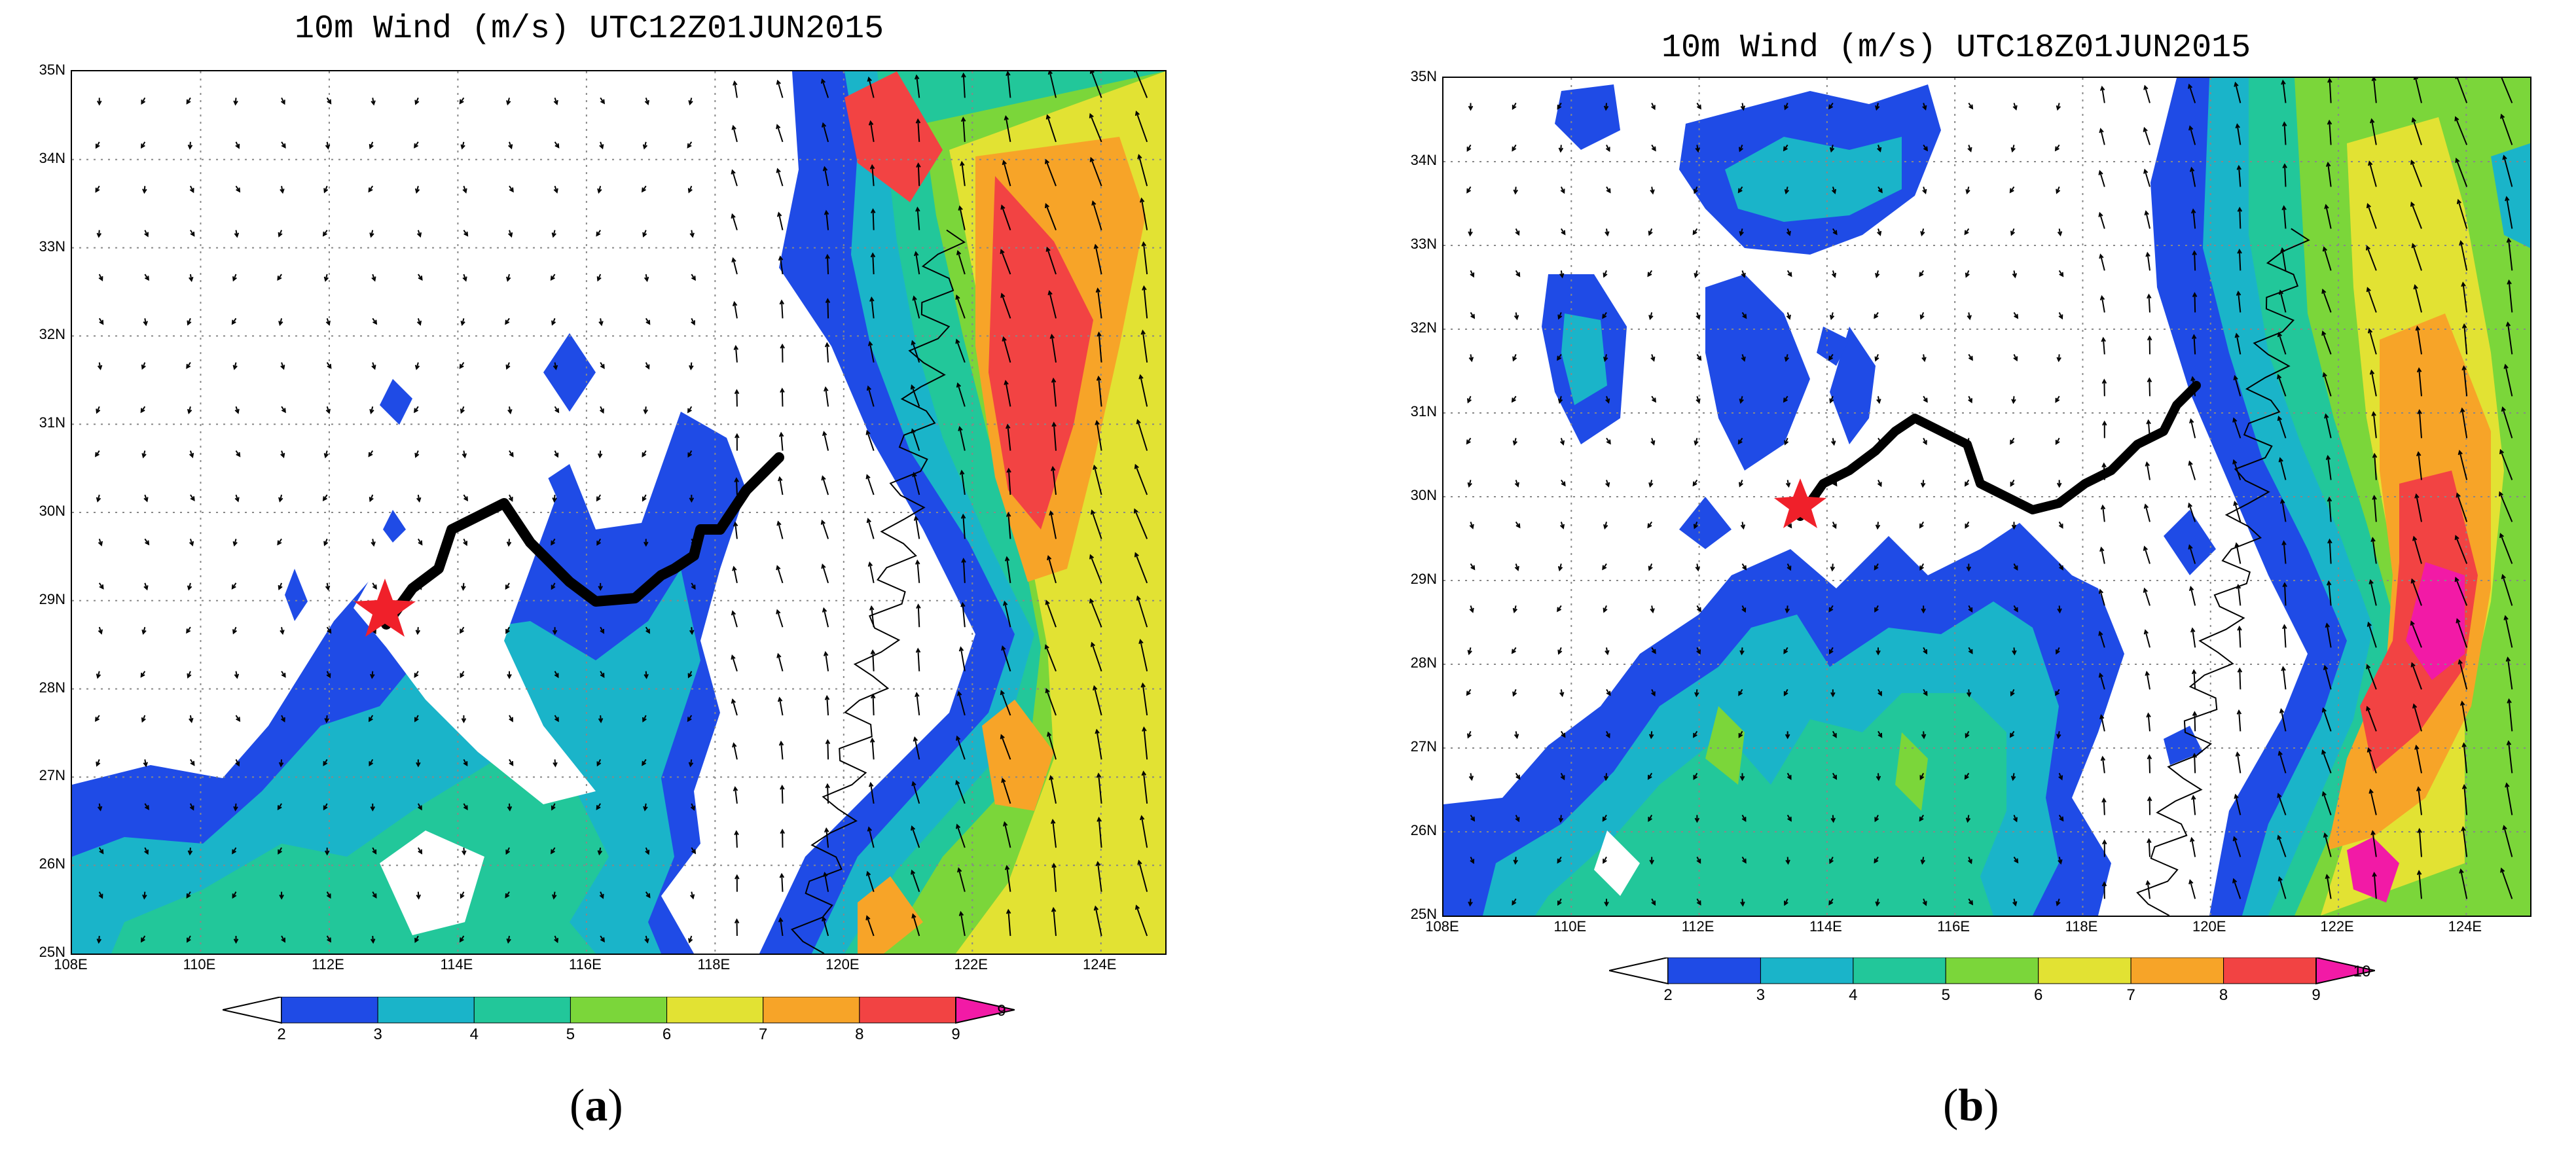 The width and height of the screenshot is (2576, 1161). Describe the element at coordinates (1992, 980) in the screenshot. I see `panel-b-colorbar: 2 3 4 5 6 7 8 9 10` at that location.